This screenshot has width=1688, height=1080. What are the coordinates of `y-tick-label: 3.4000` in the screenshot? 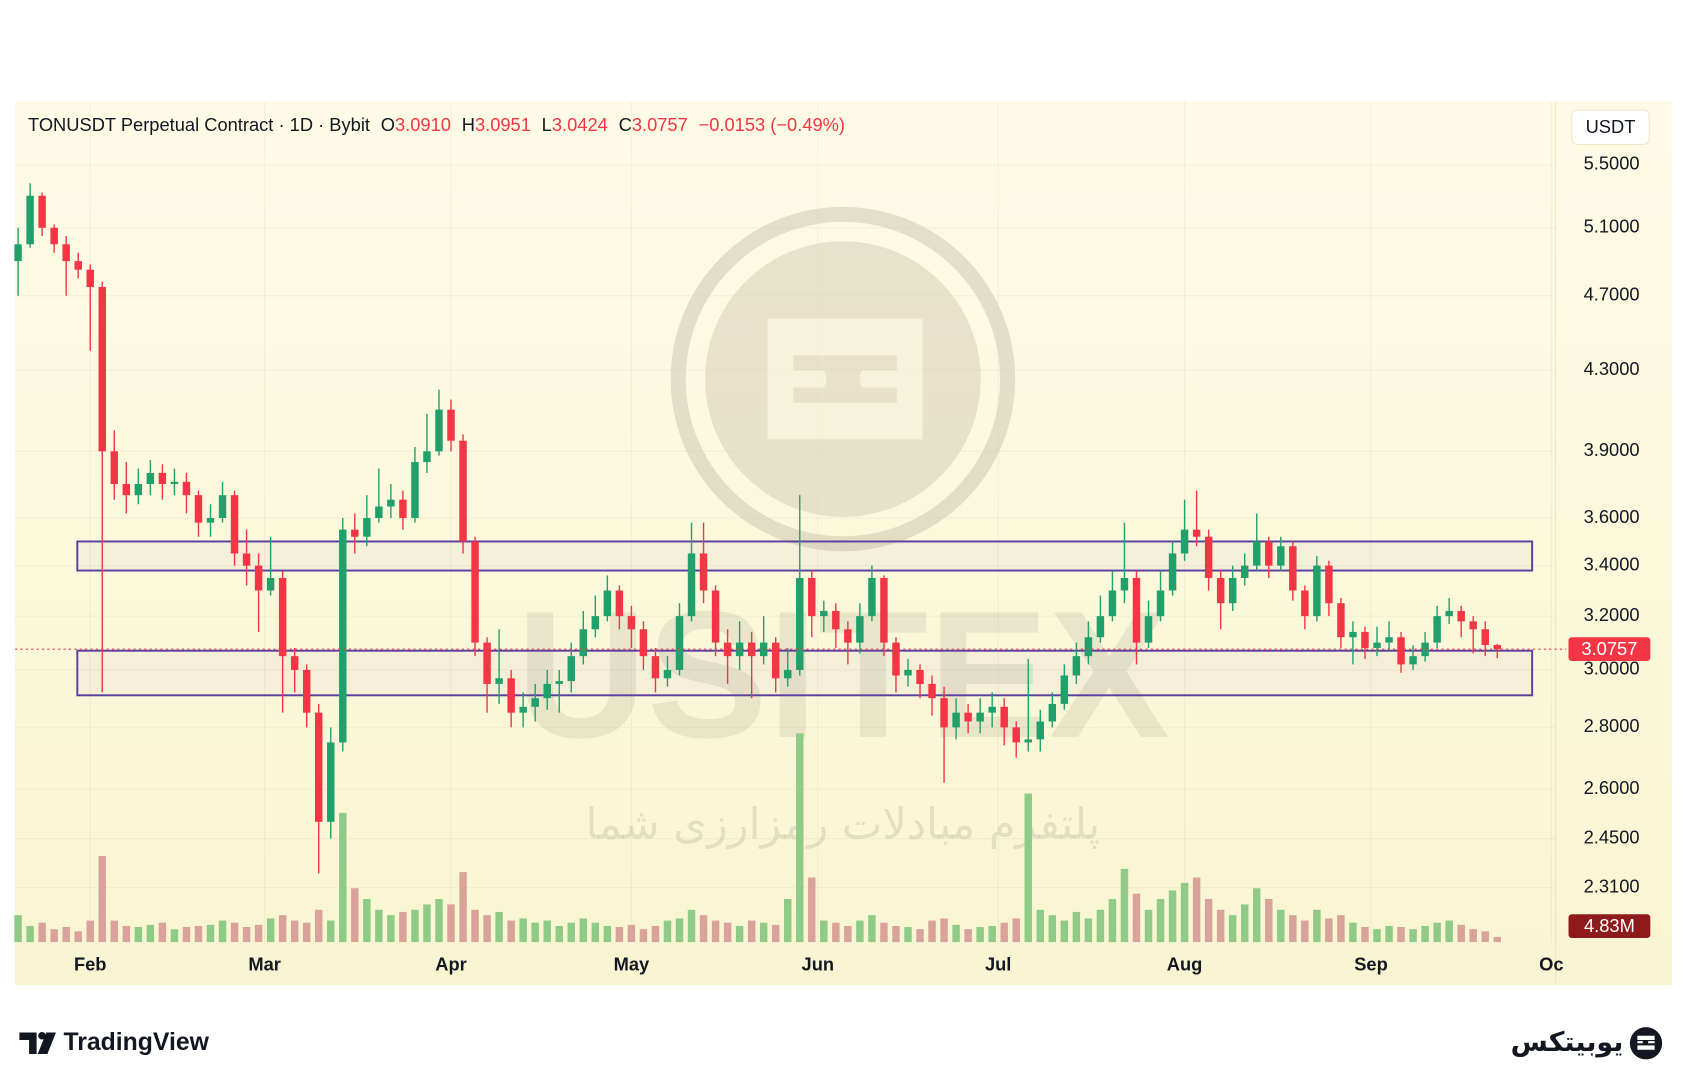 It's located at (1612, 563).